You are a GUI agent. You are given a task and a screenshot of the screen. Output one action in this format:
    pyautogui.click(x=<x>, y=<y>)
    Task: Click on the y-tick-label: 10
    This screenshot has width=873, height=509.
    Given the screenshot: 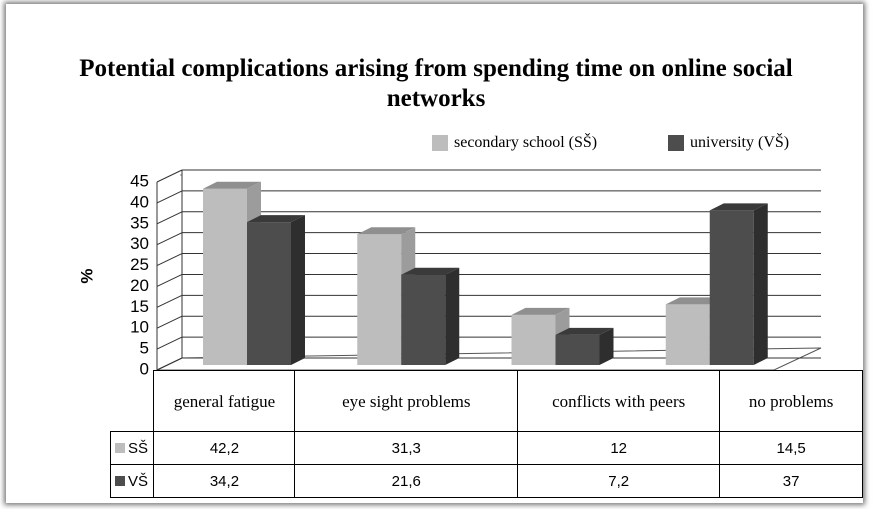 What is the action you would take?
    pyautogui.click(x=139, y=327)
    